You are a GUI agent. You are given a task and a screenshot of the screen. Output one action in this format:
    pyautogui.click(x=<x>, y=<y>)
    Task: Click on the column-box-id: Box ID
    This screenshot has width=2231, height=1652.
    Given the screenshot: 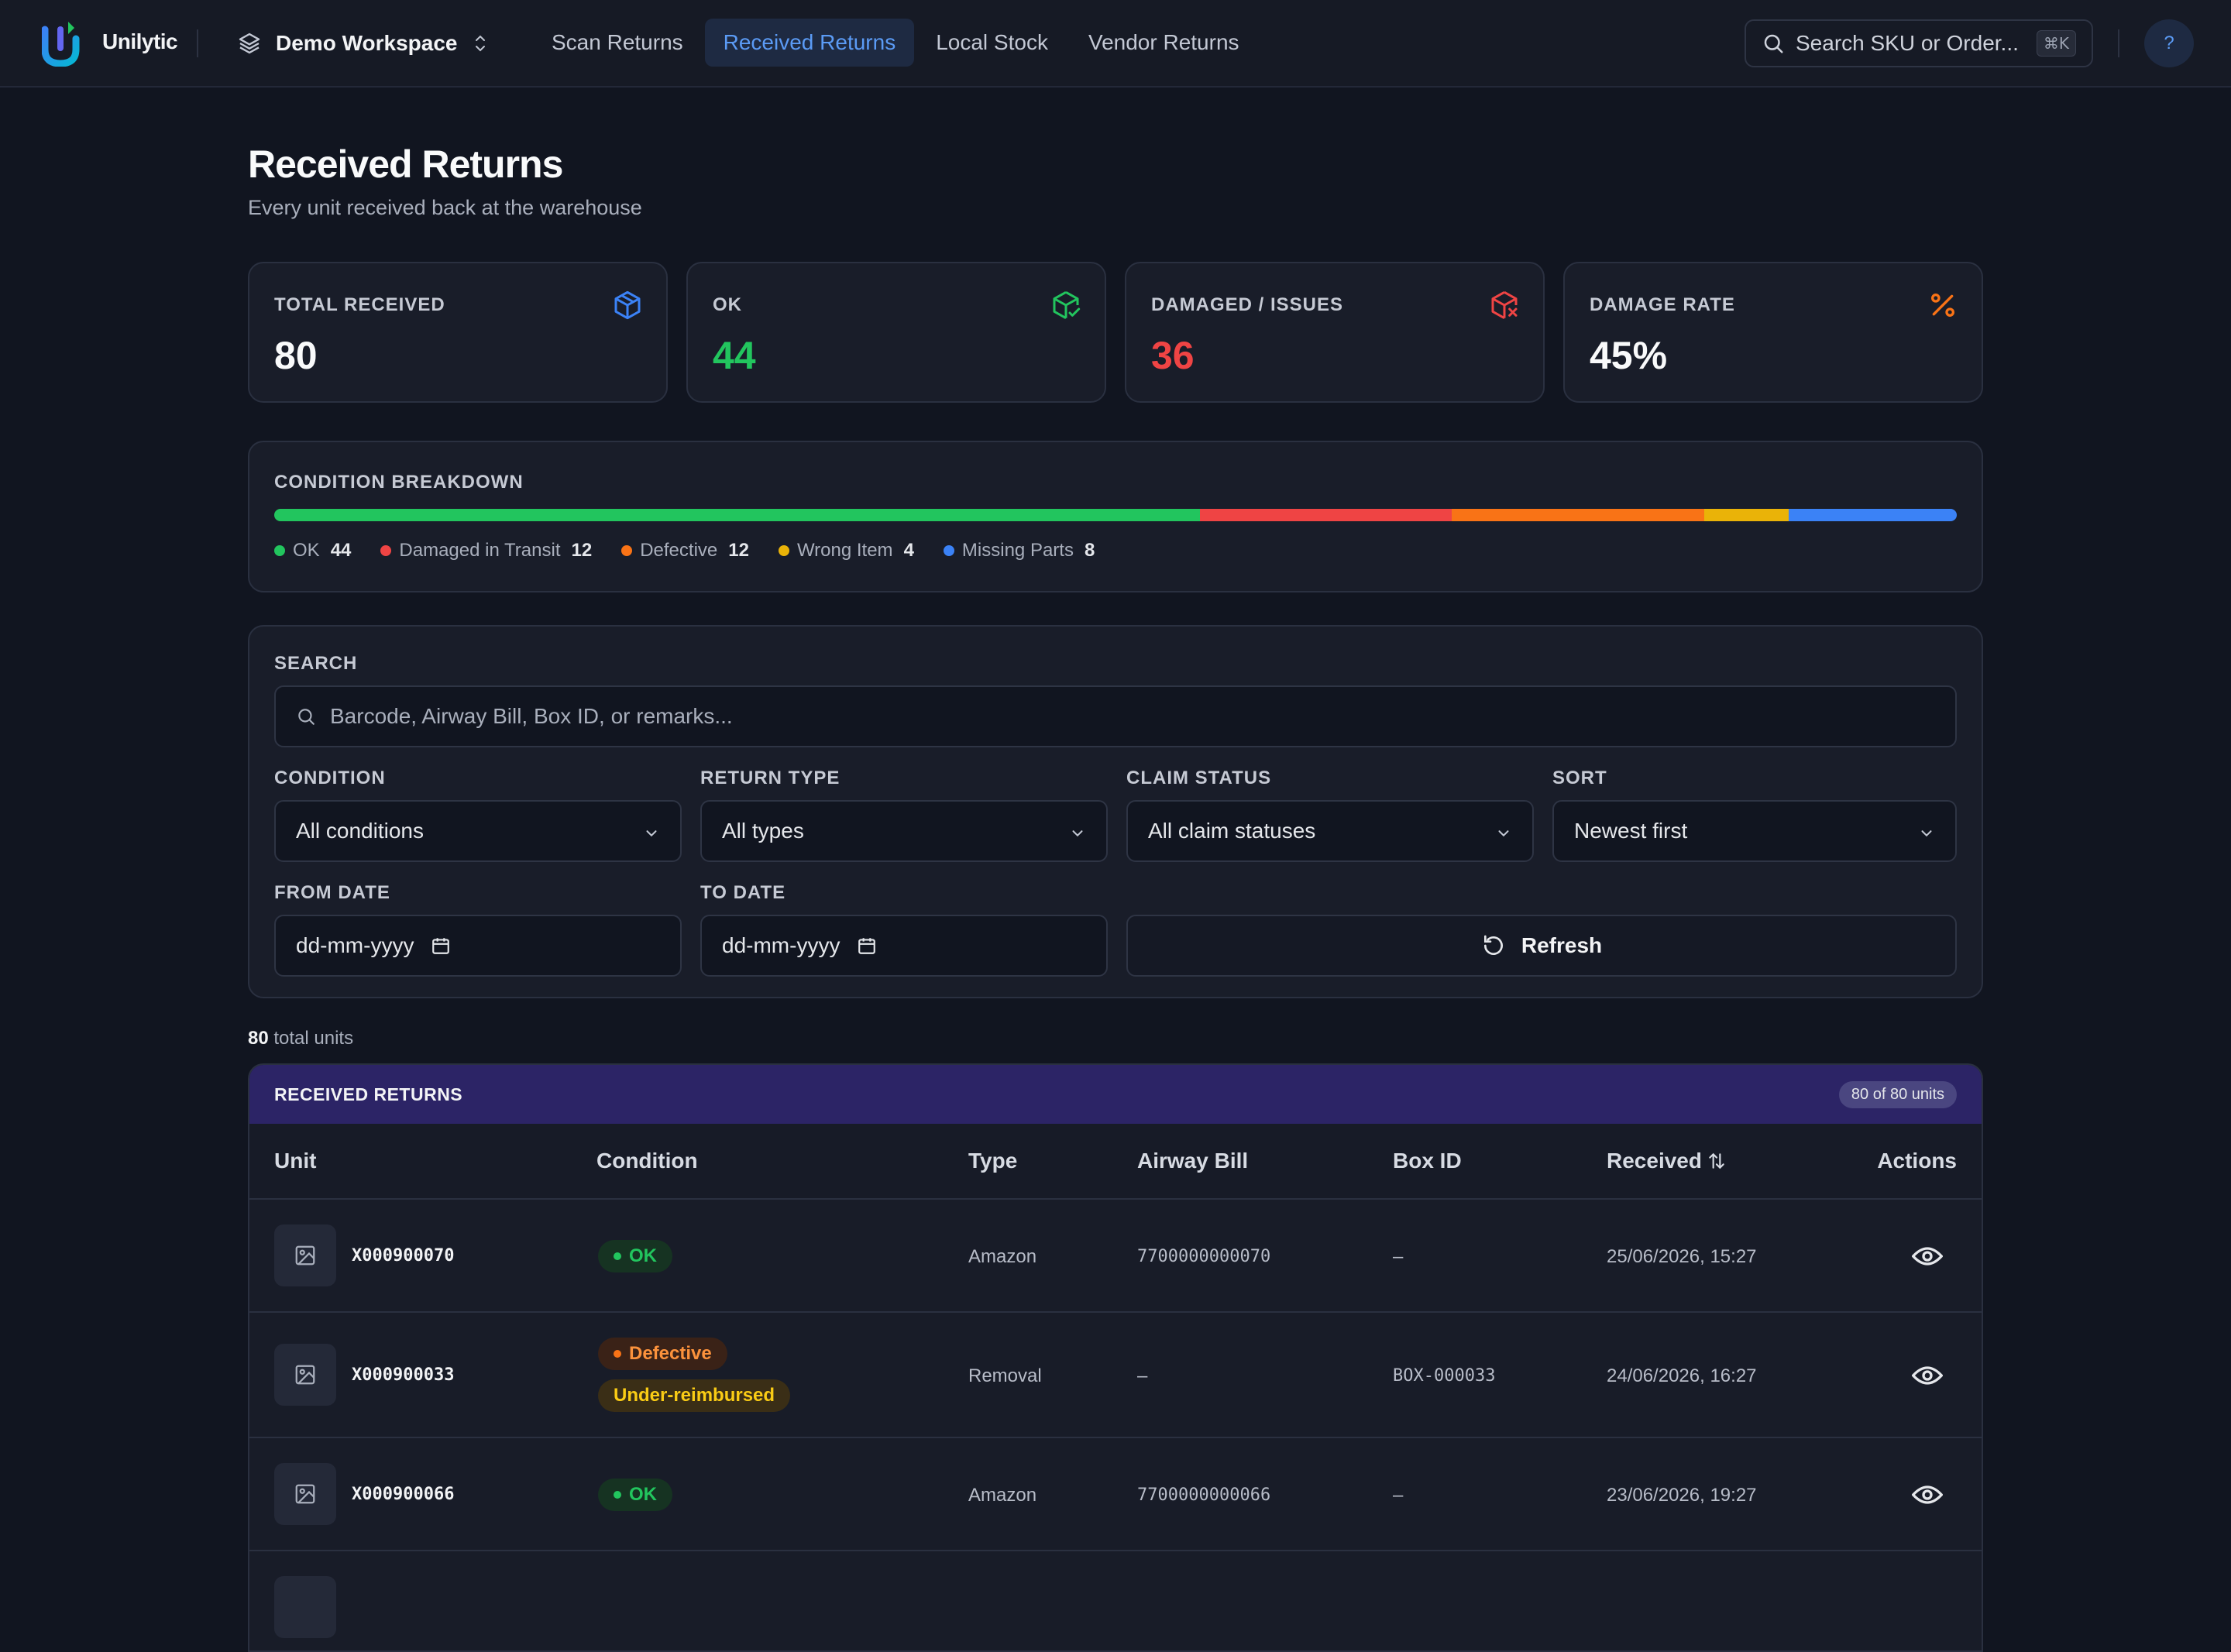 What is the action you would take?
    pyautogui.click(x=1427, y=1161)
    